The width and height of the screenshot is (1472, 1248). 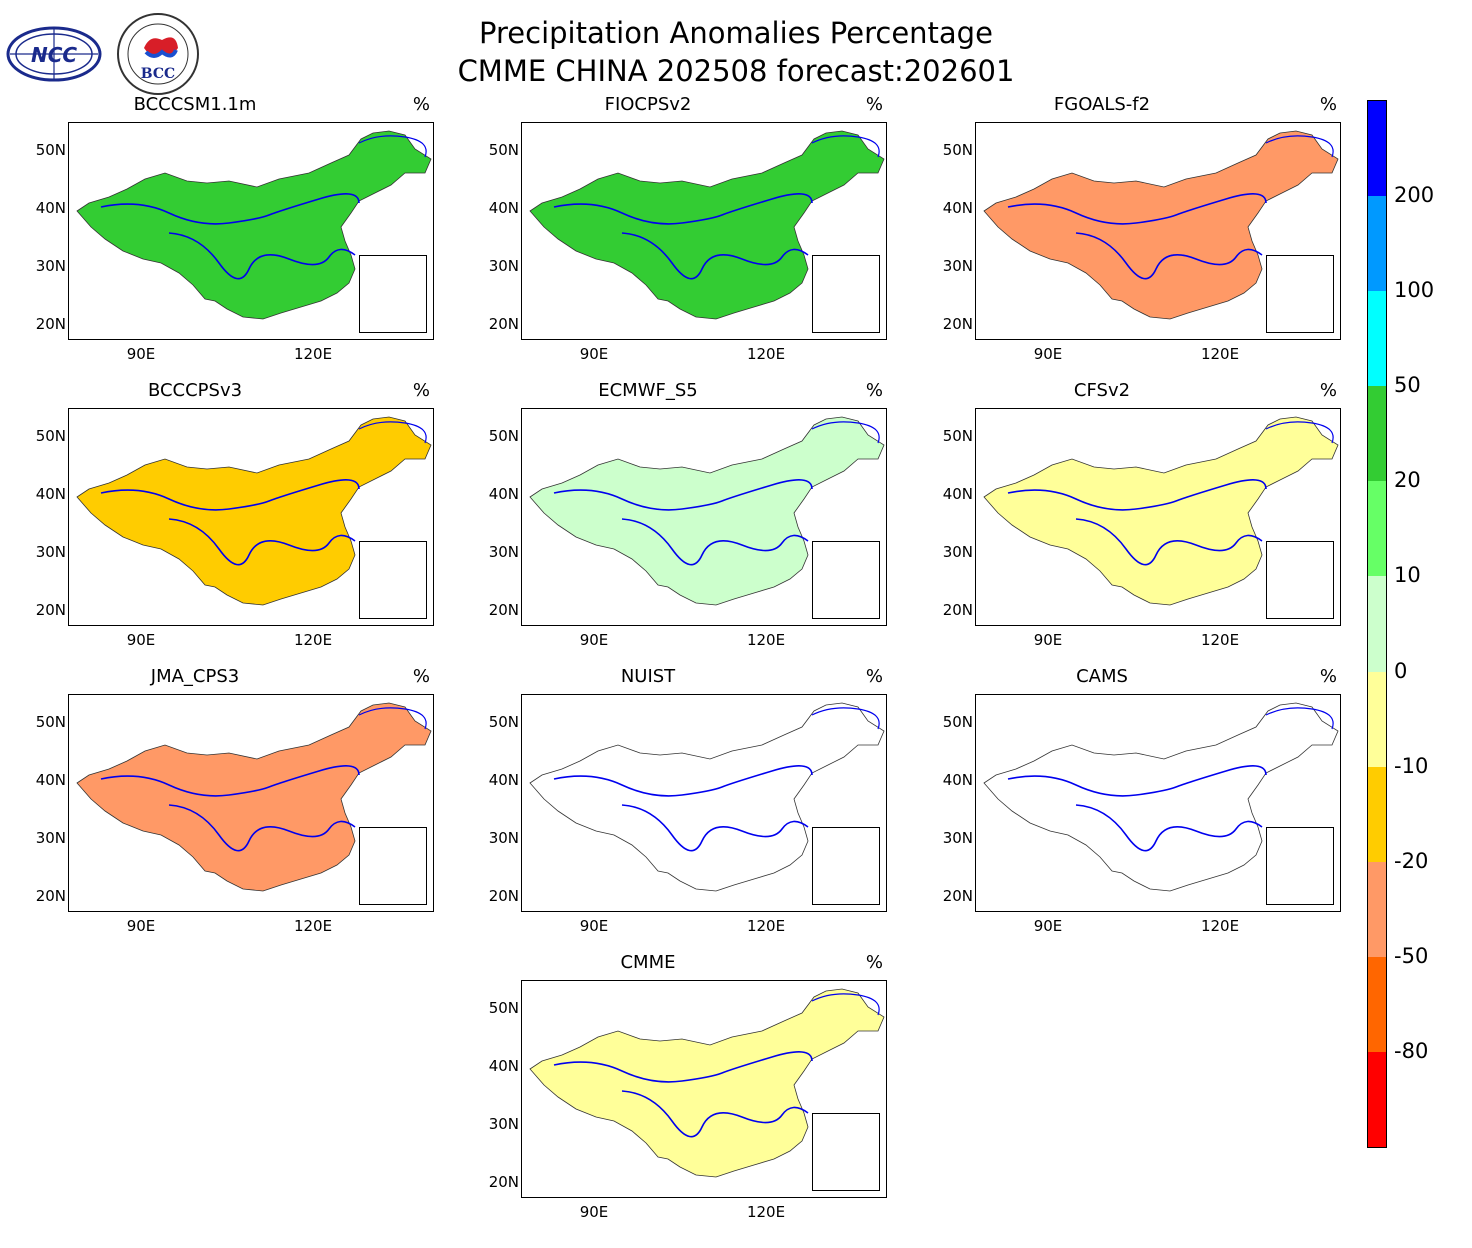 What do you see at coordinates (648, 676) in the screenshot?
I see `panel-title: NUIST` at bounding box center [648, 676].